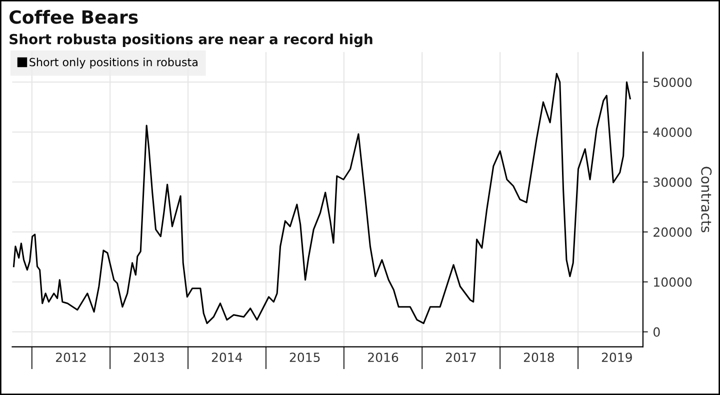 This screenshot has height=395, width=720. I want to click on x-tick-label: 2019, so click(617, 357).